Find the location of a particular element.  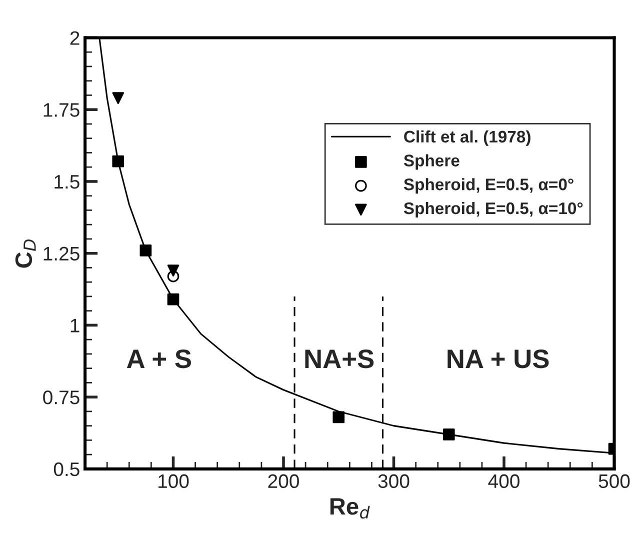

y-tick-label: 1.5 is located at coordinates (67, 182).